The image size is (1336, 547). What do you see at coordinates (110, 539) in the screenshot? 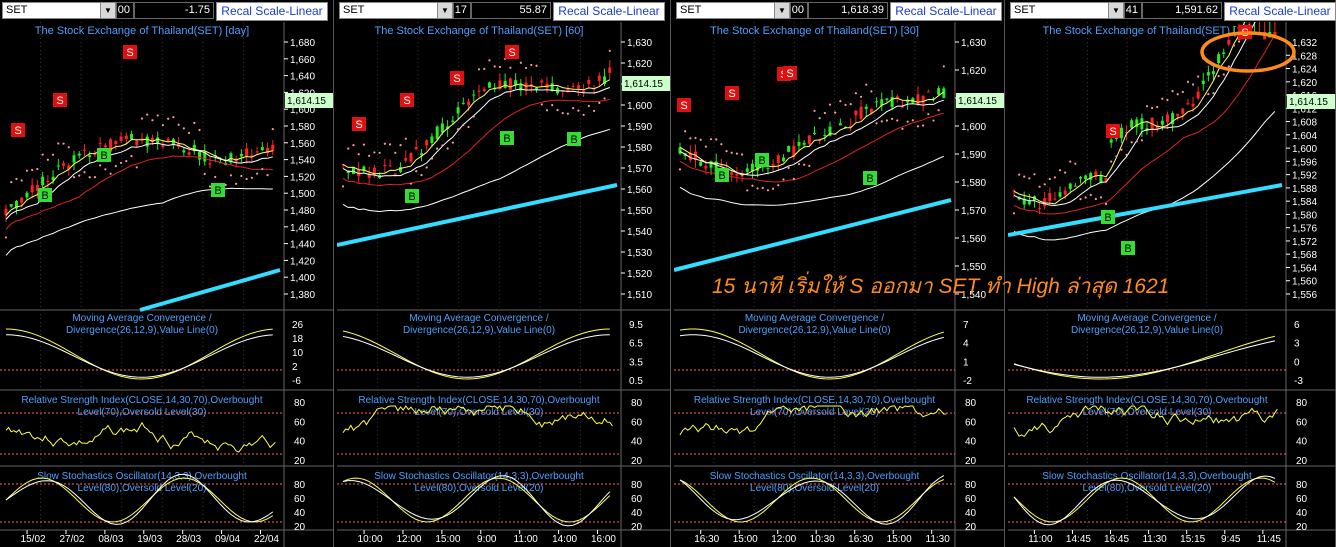
I see `x-axis-label: 08/03` at bounding box center [110, 539].